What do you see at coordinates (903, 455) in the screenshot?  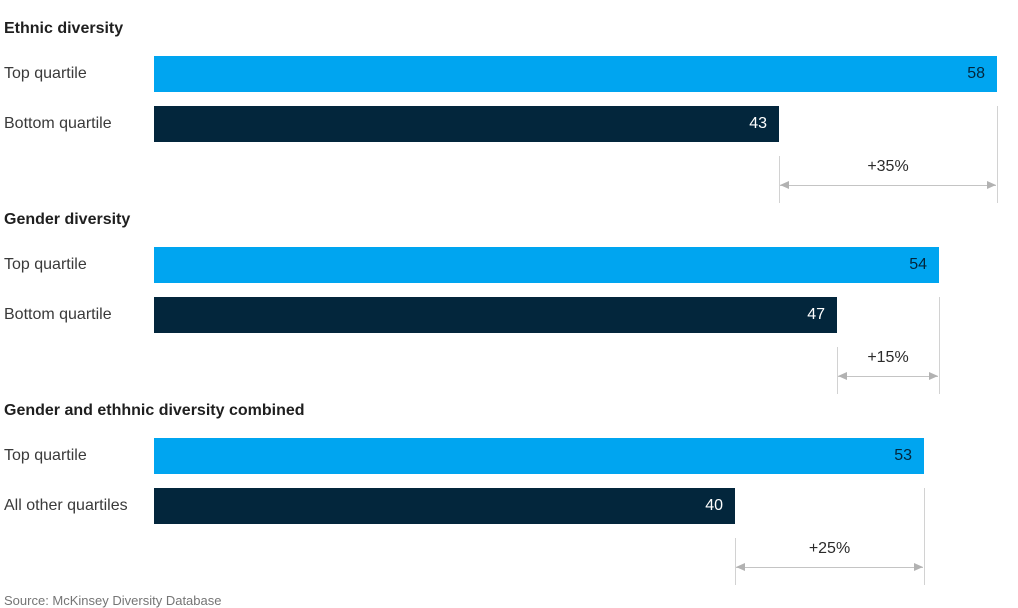 I see `bar-value: 53` at bounding box center [903, 455].